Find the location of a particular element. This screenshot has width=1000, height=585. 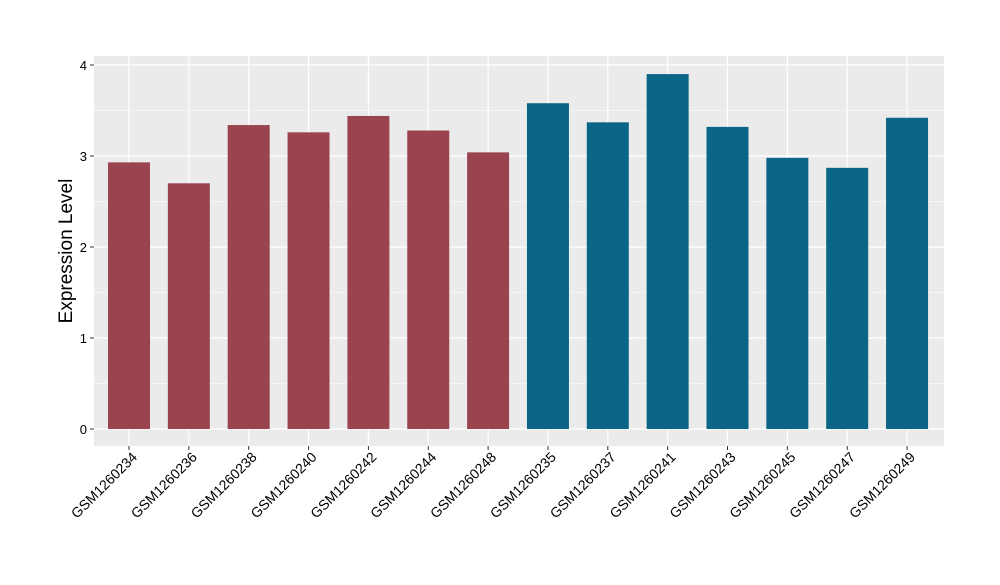

bar-GSM1260249 is located at coordinates (907, 273).